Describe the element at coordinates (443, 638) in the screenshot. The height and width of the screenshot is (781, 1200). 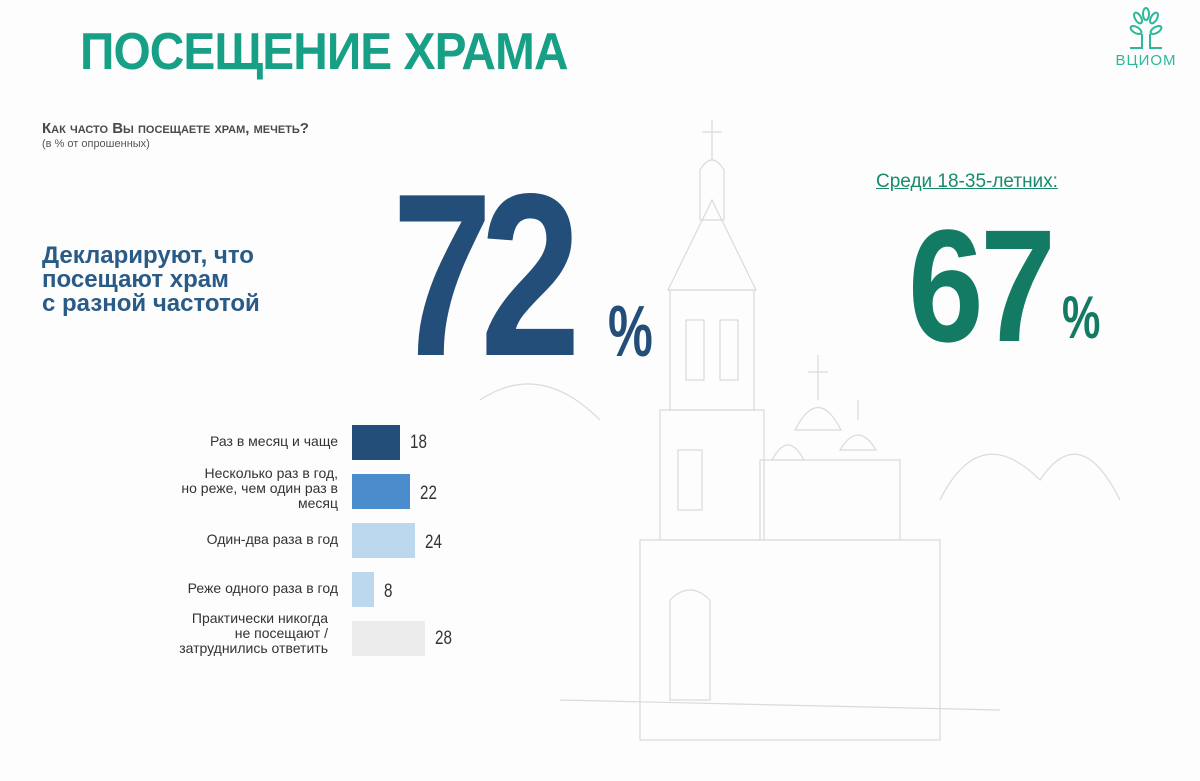
I see `bar-value: 28` at that location.